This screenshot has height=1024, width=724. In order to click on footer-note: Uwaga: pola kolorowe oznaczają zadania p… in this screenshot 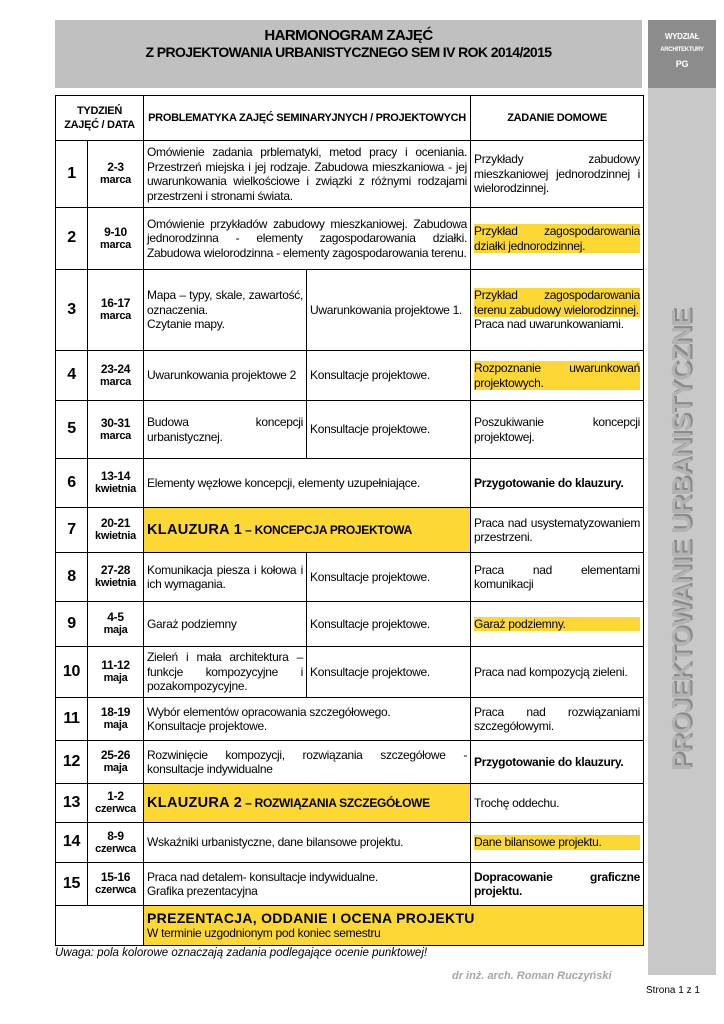, I will do `click(241, 953)`.